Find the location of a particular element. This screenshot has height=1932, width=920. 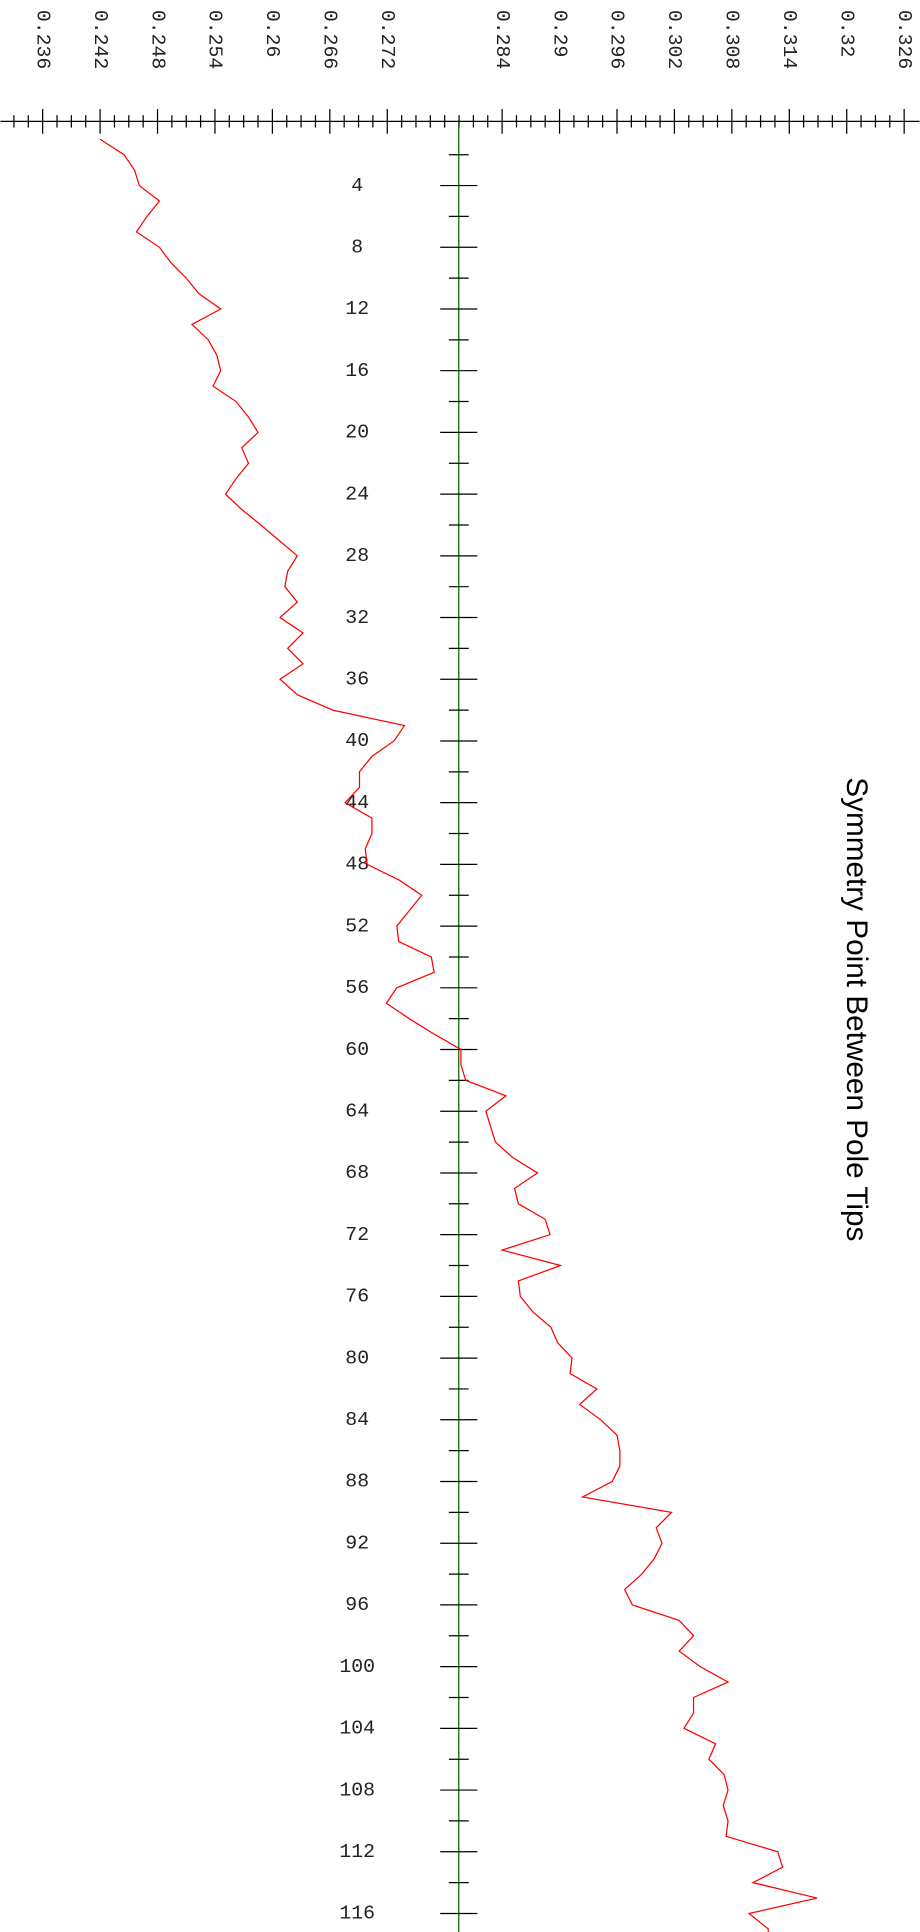

index-tick-label: 56 is located at coordinates (357, 988).